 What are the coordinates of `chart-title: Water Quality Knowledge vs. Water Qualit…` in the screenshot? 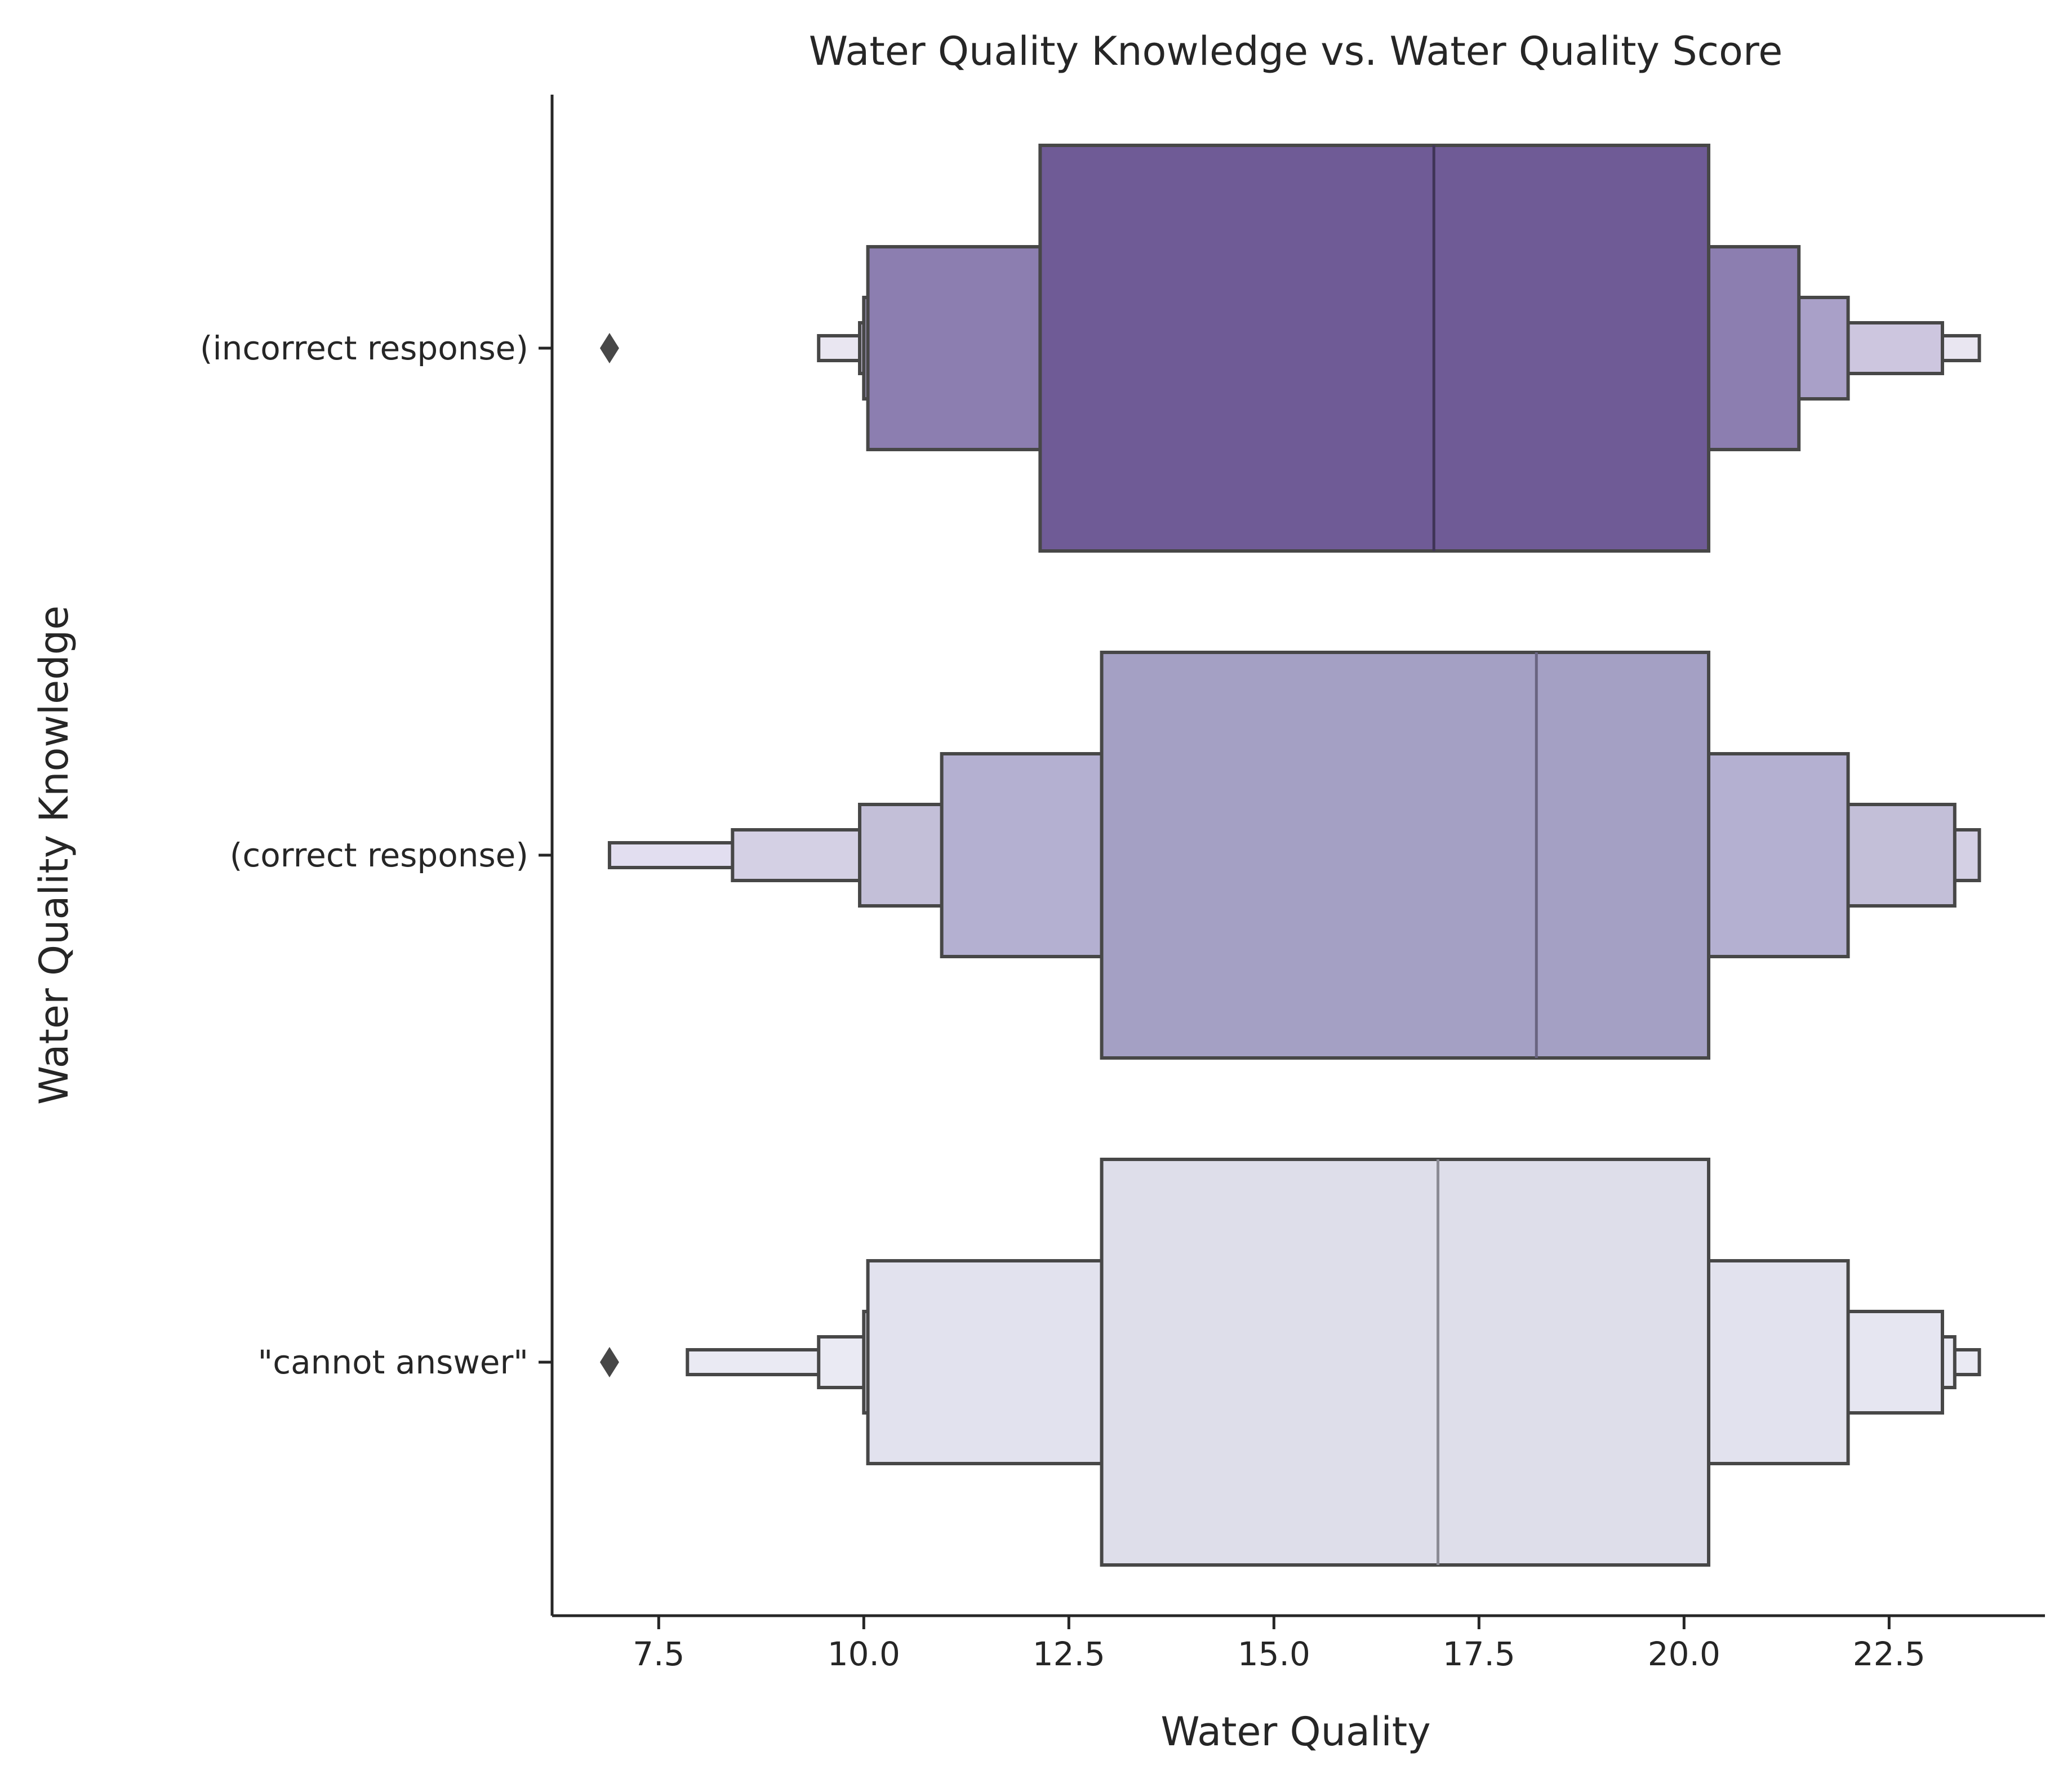 It's located at (1296, 51).